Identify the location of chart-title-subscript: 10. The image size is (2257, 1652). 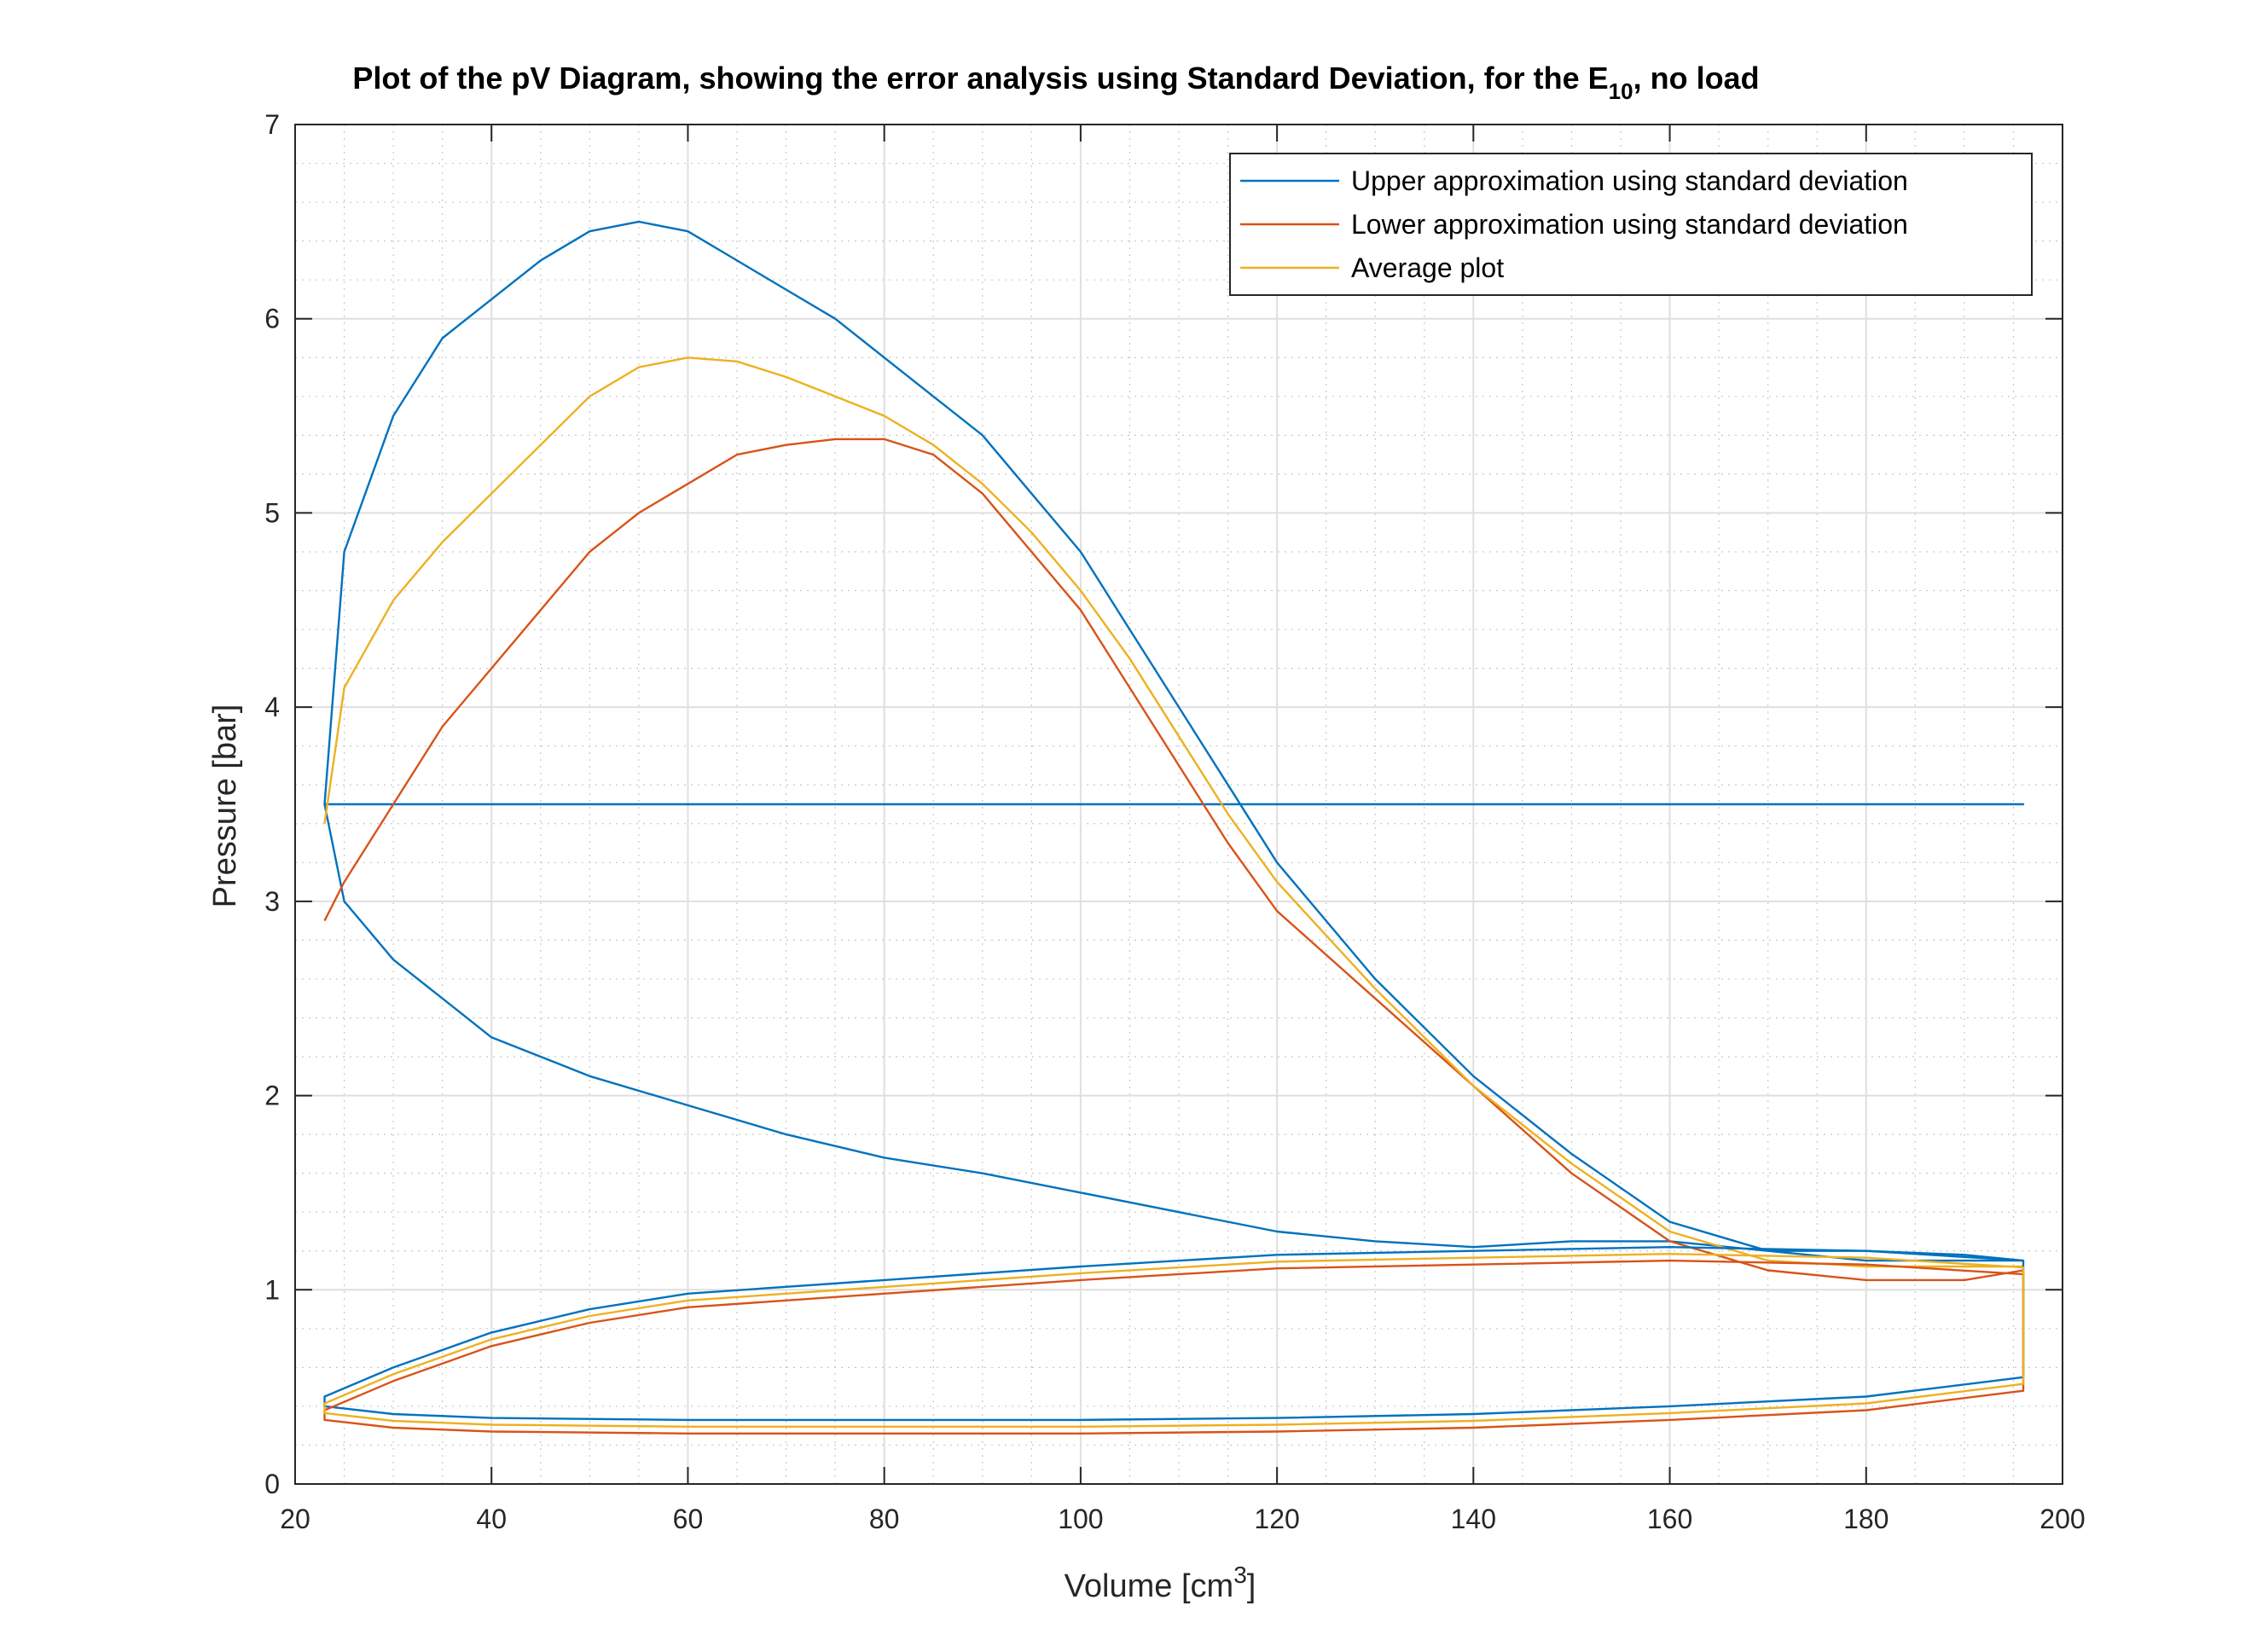
(1621, 91).